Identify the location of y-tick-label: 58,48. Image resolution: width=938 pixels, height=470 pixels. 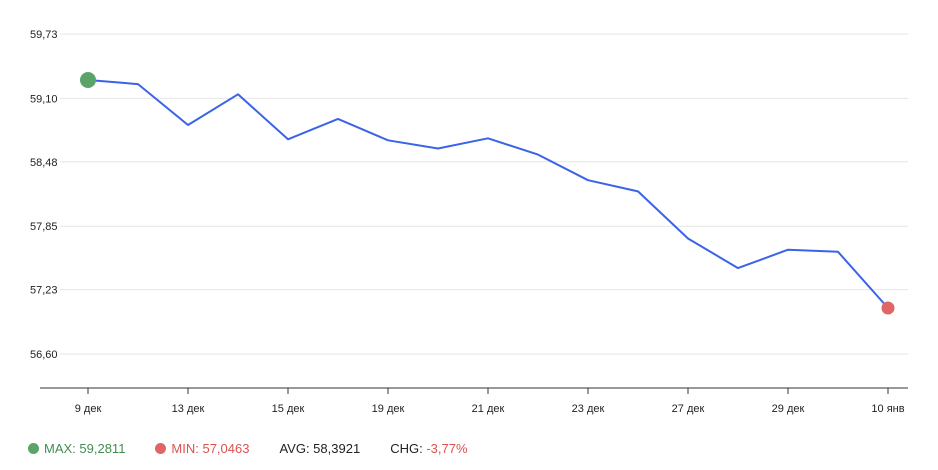
(44, 163).